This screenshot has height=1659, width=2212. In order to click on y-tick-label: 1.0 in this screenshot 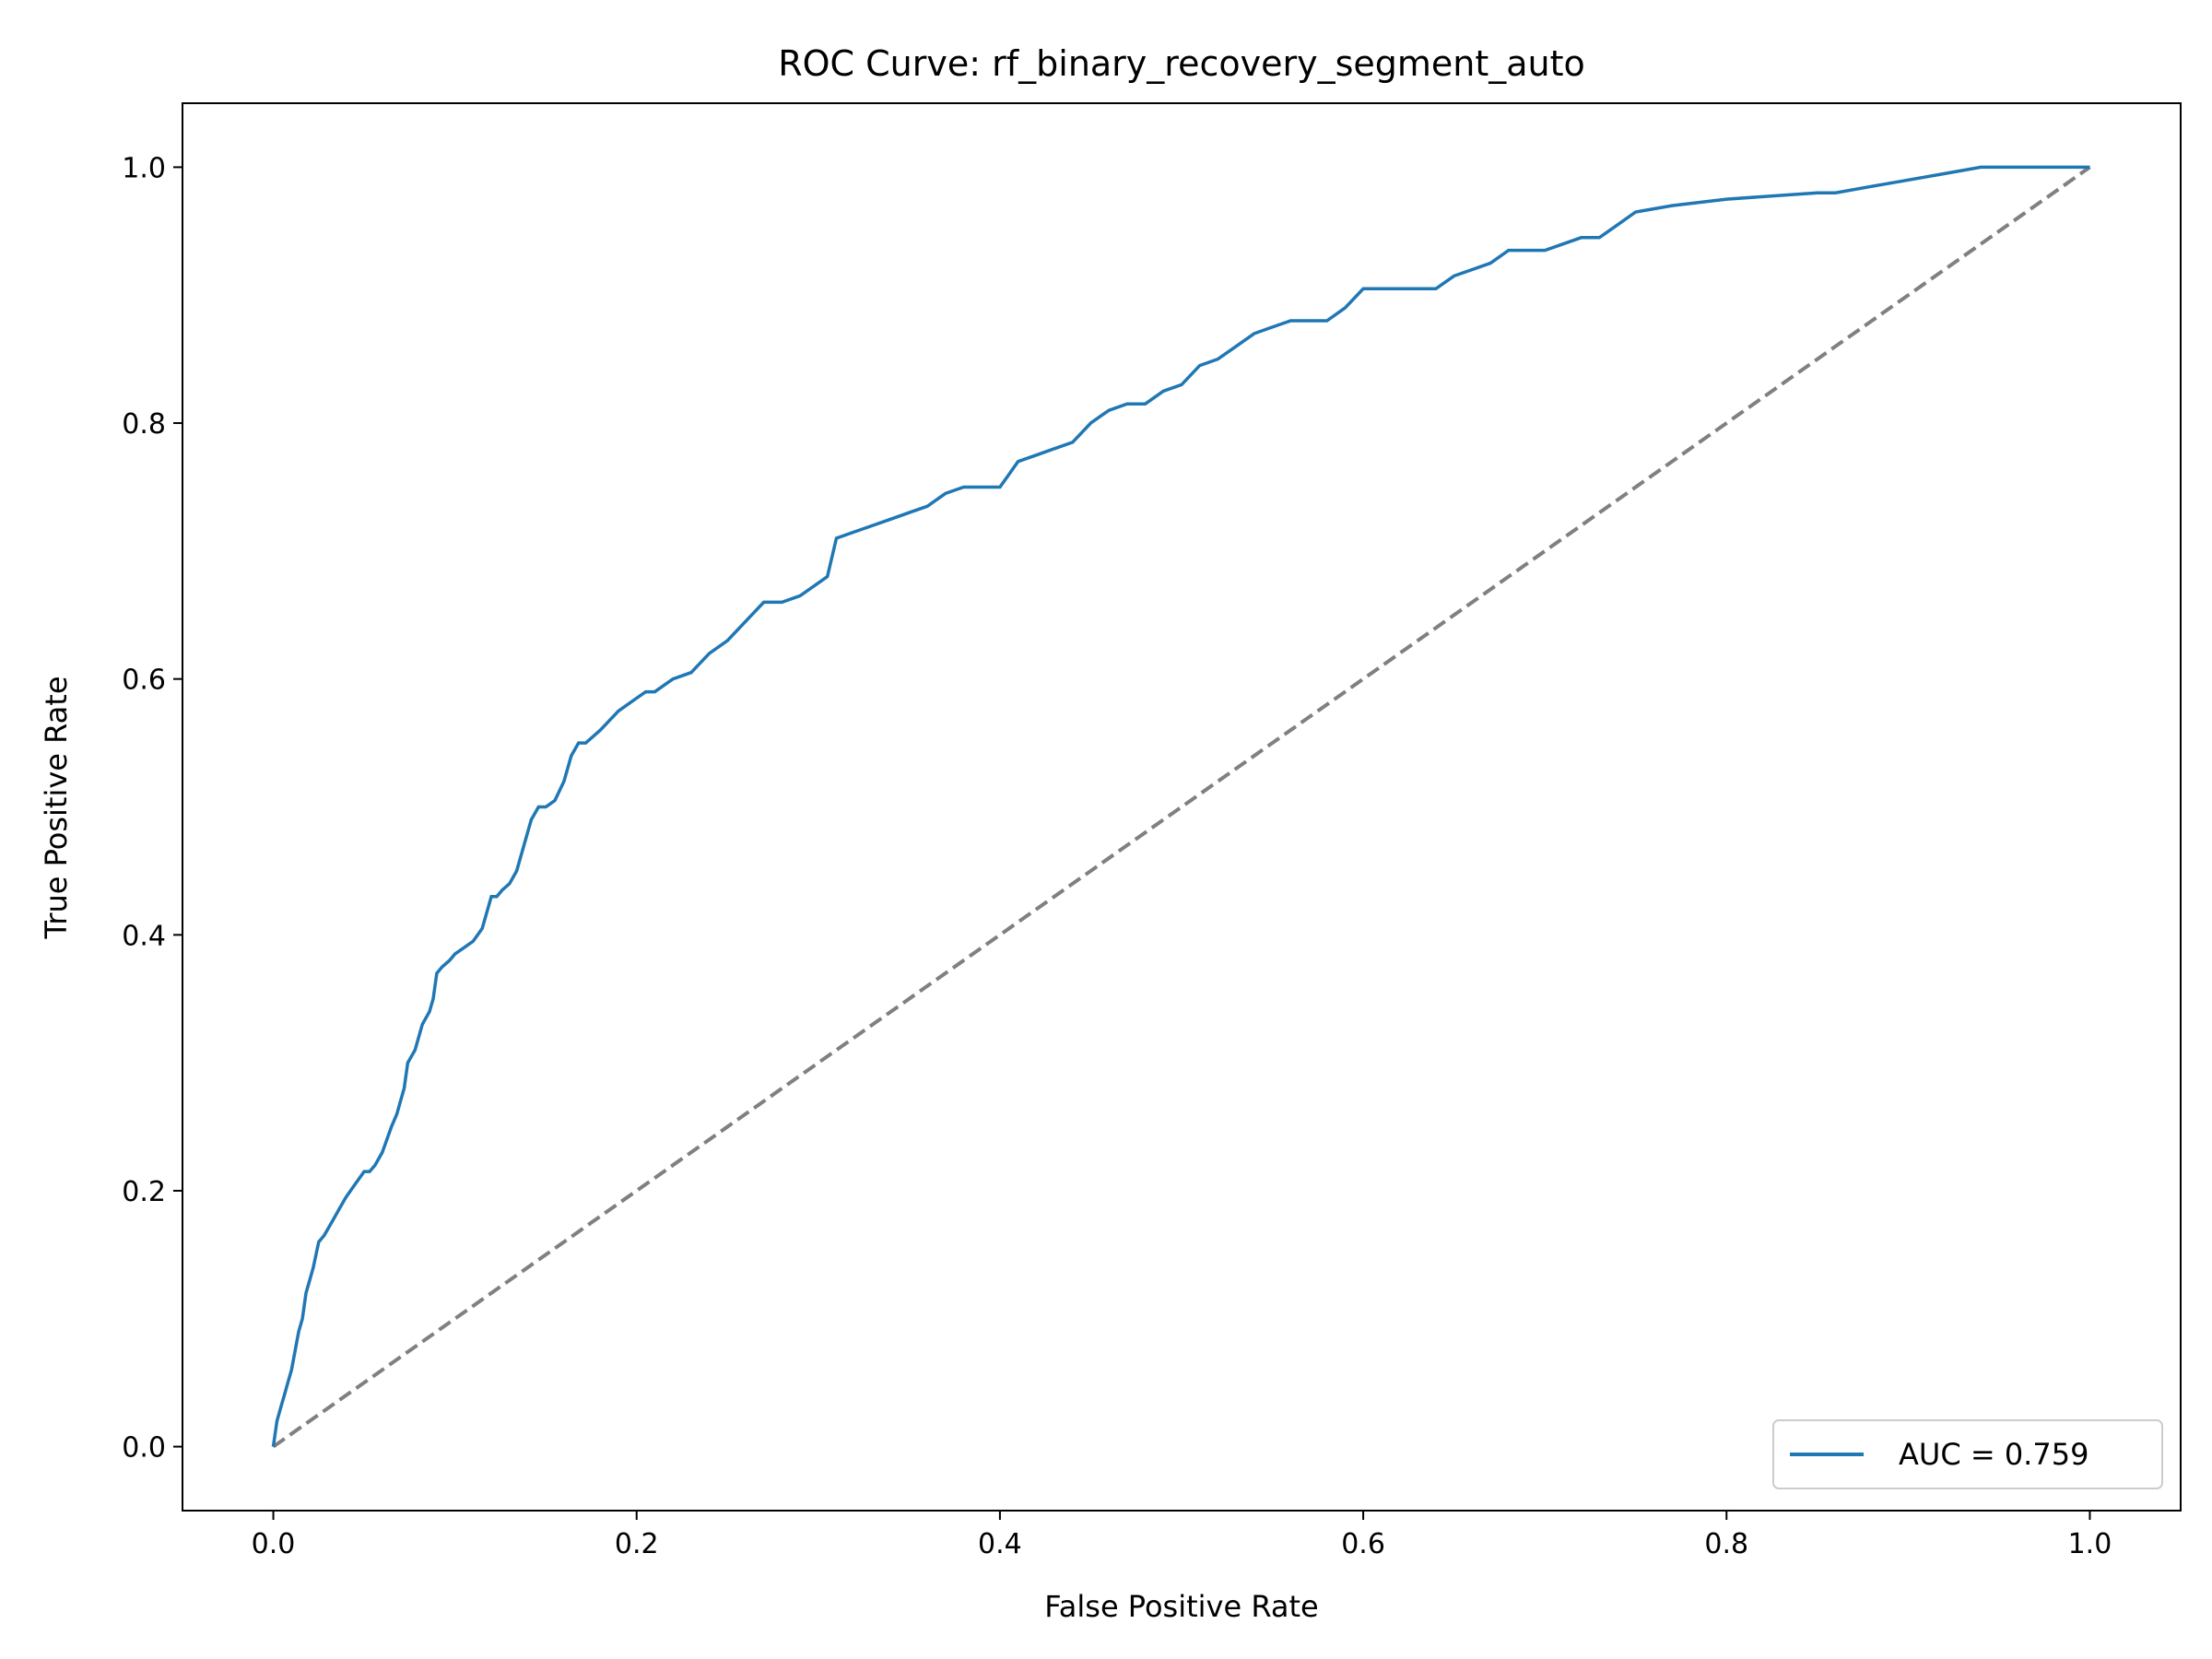, I will do `click(144, 168)`.